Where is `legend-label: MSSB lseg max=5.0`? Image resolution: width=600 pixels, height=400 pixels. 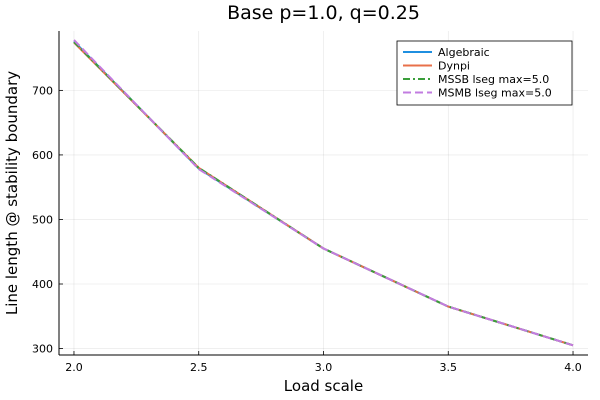
legend-label: MSSB lseg max=5.0 is located at coordinates (493, 79).